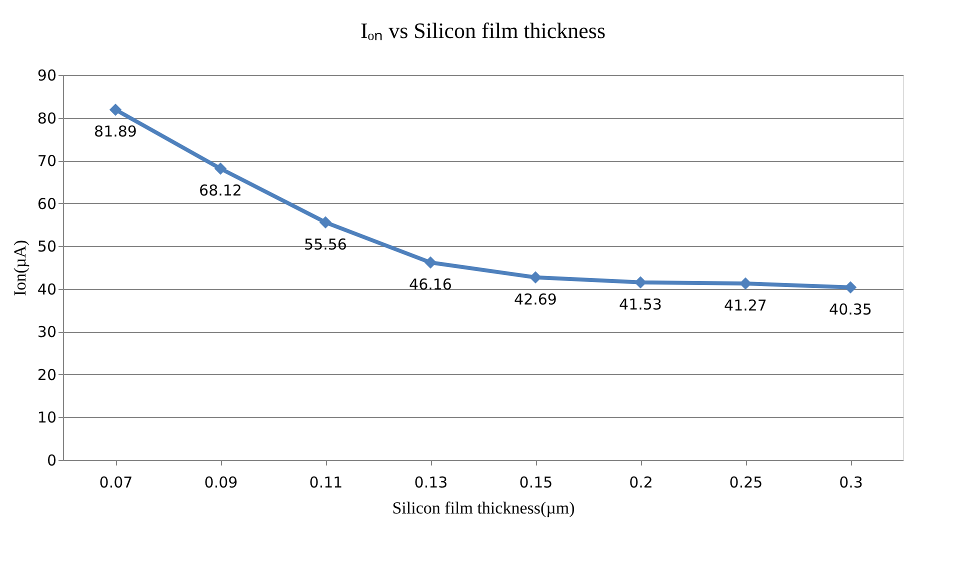  Describe the element at coordinates (220, 191) in the screenshot. I see `data-label: 68.12` at that location.